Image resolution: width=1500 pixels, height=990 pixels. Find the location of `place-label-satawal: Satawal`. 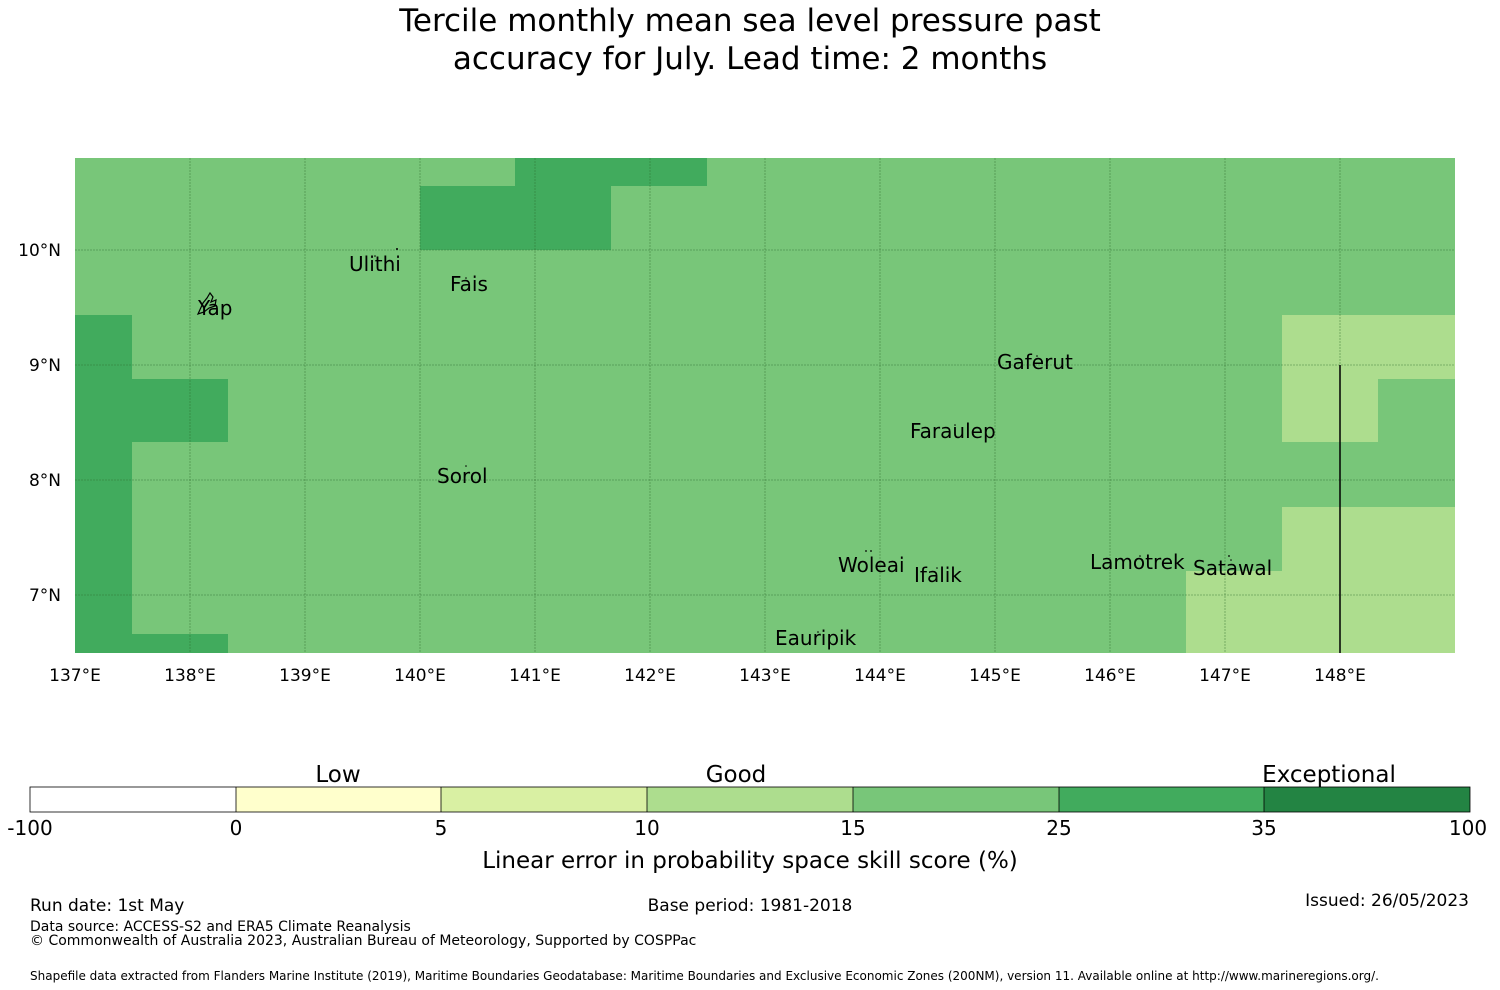

place-label-satawal: Satawal is located at coordinates (1232, 568).